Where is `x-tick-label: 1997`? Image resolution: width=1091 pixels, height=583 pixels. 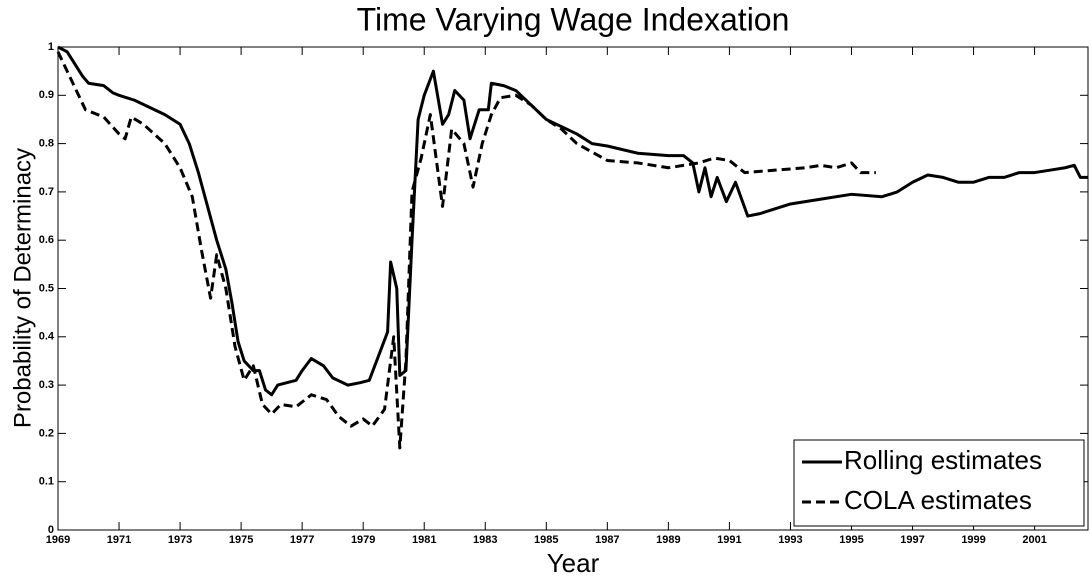
x-tick-label: 1997 is located at coordinates (912, 540).